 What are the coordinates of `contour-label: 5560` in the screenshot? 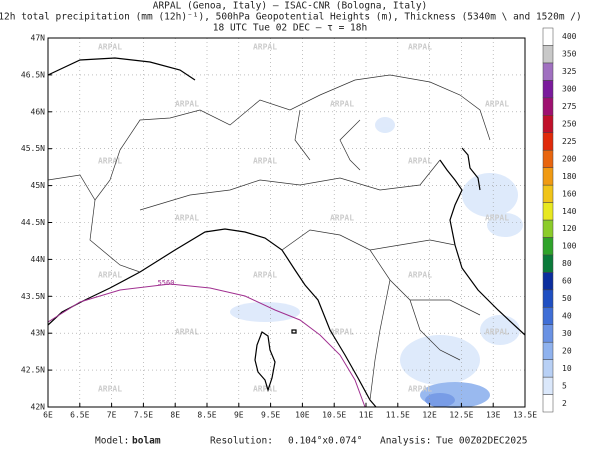 It's located at (166, 283).